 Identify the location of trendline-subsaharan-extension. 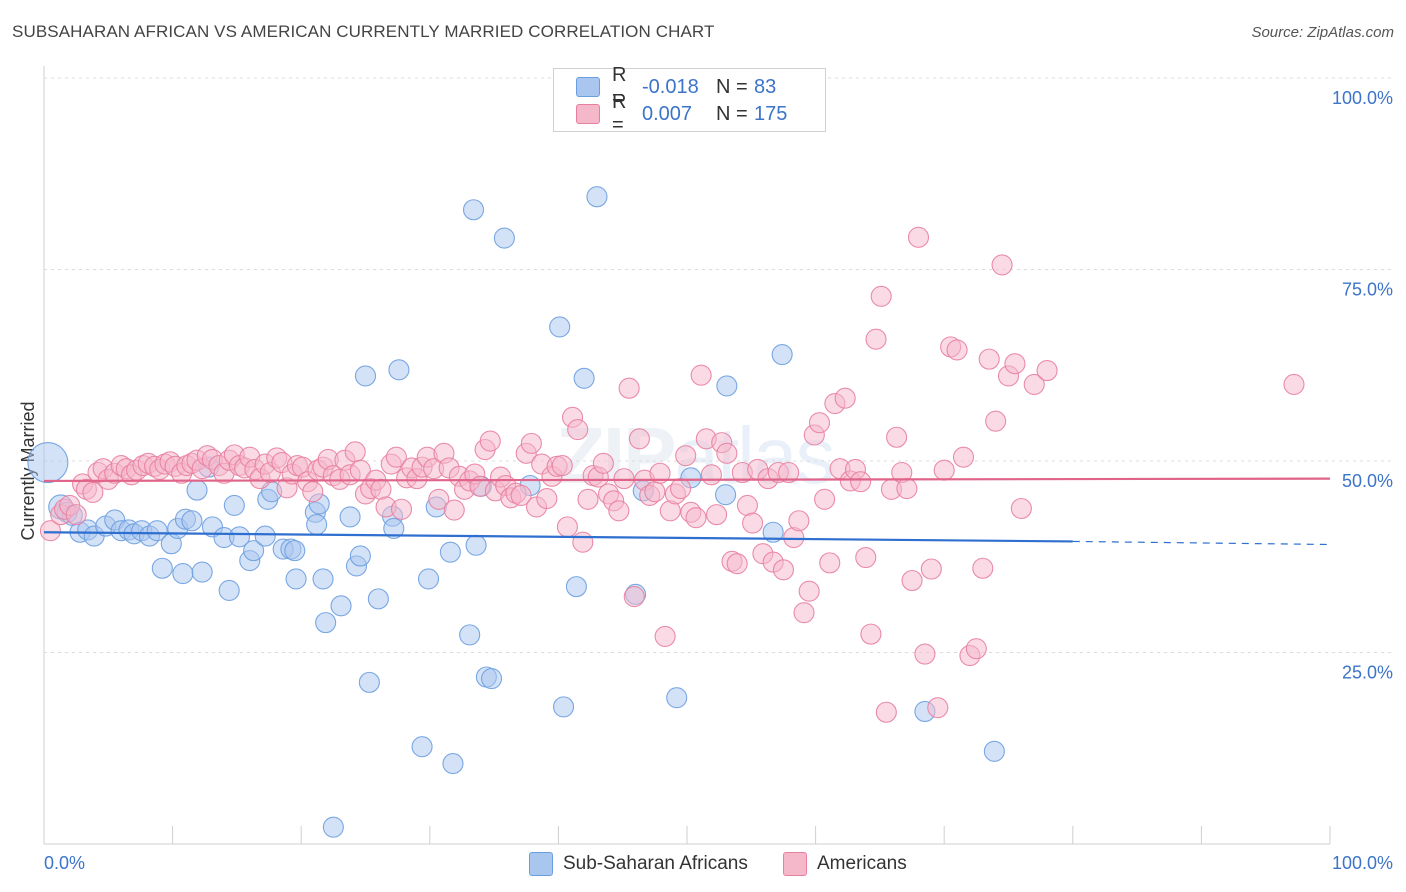
(1201, 543).